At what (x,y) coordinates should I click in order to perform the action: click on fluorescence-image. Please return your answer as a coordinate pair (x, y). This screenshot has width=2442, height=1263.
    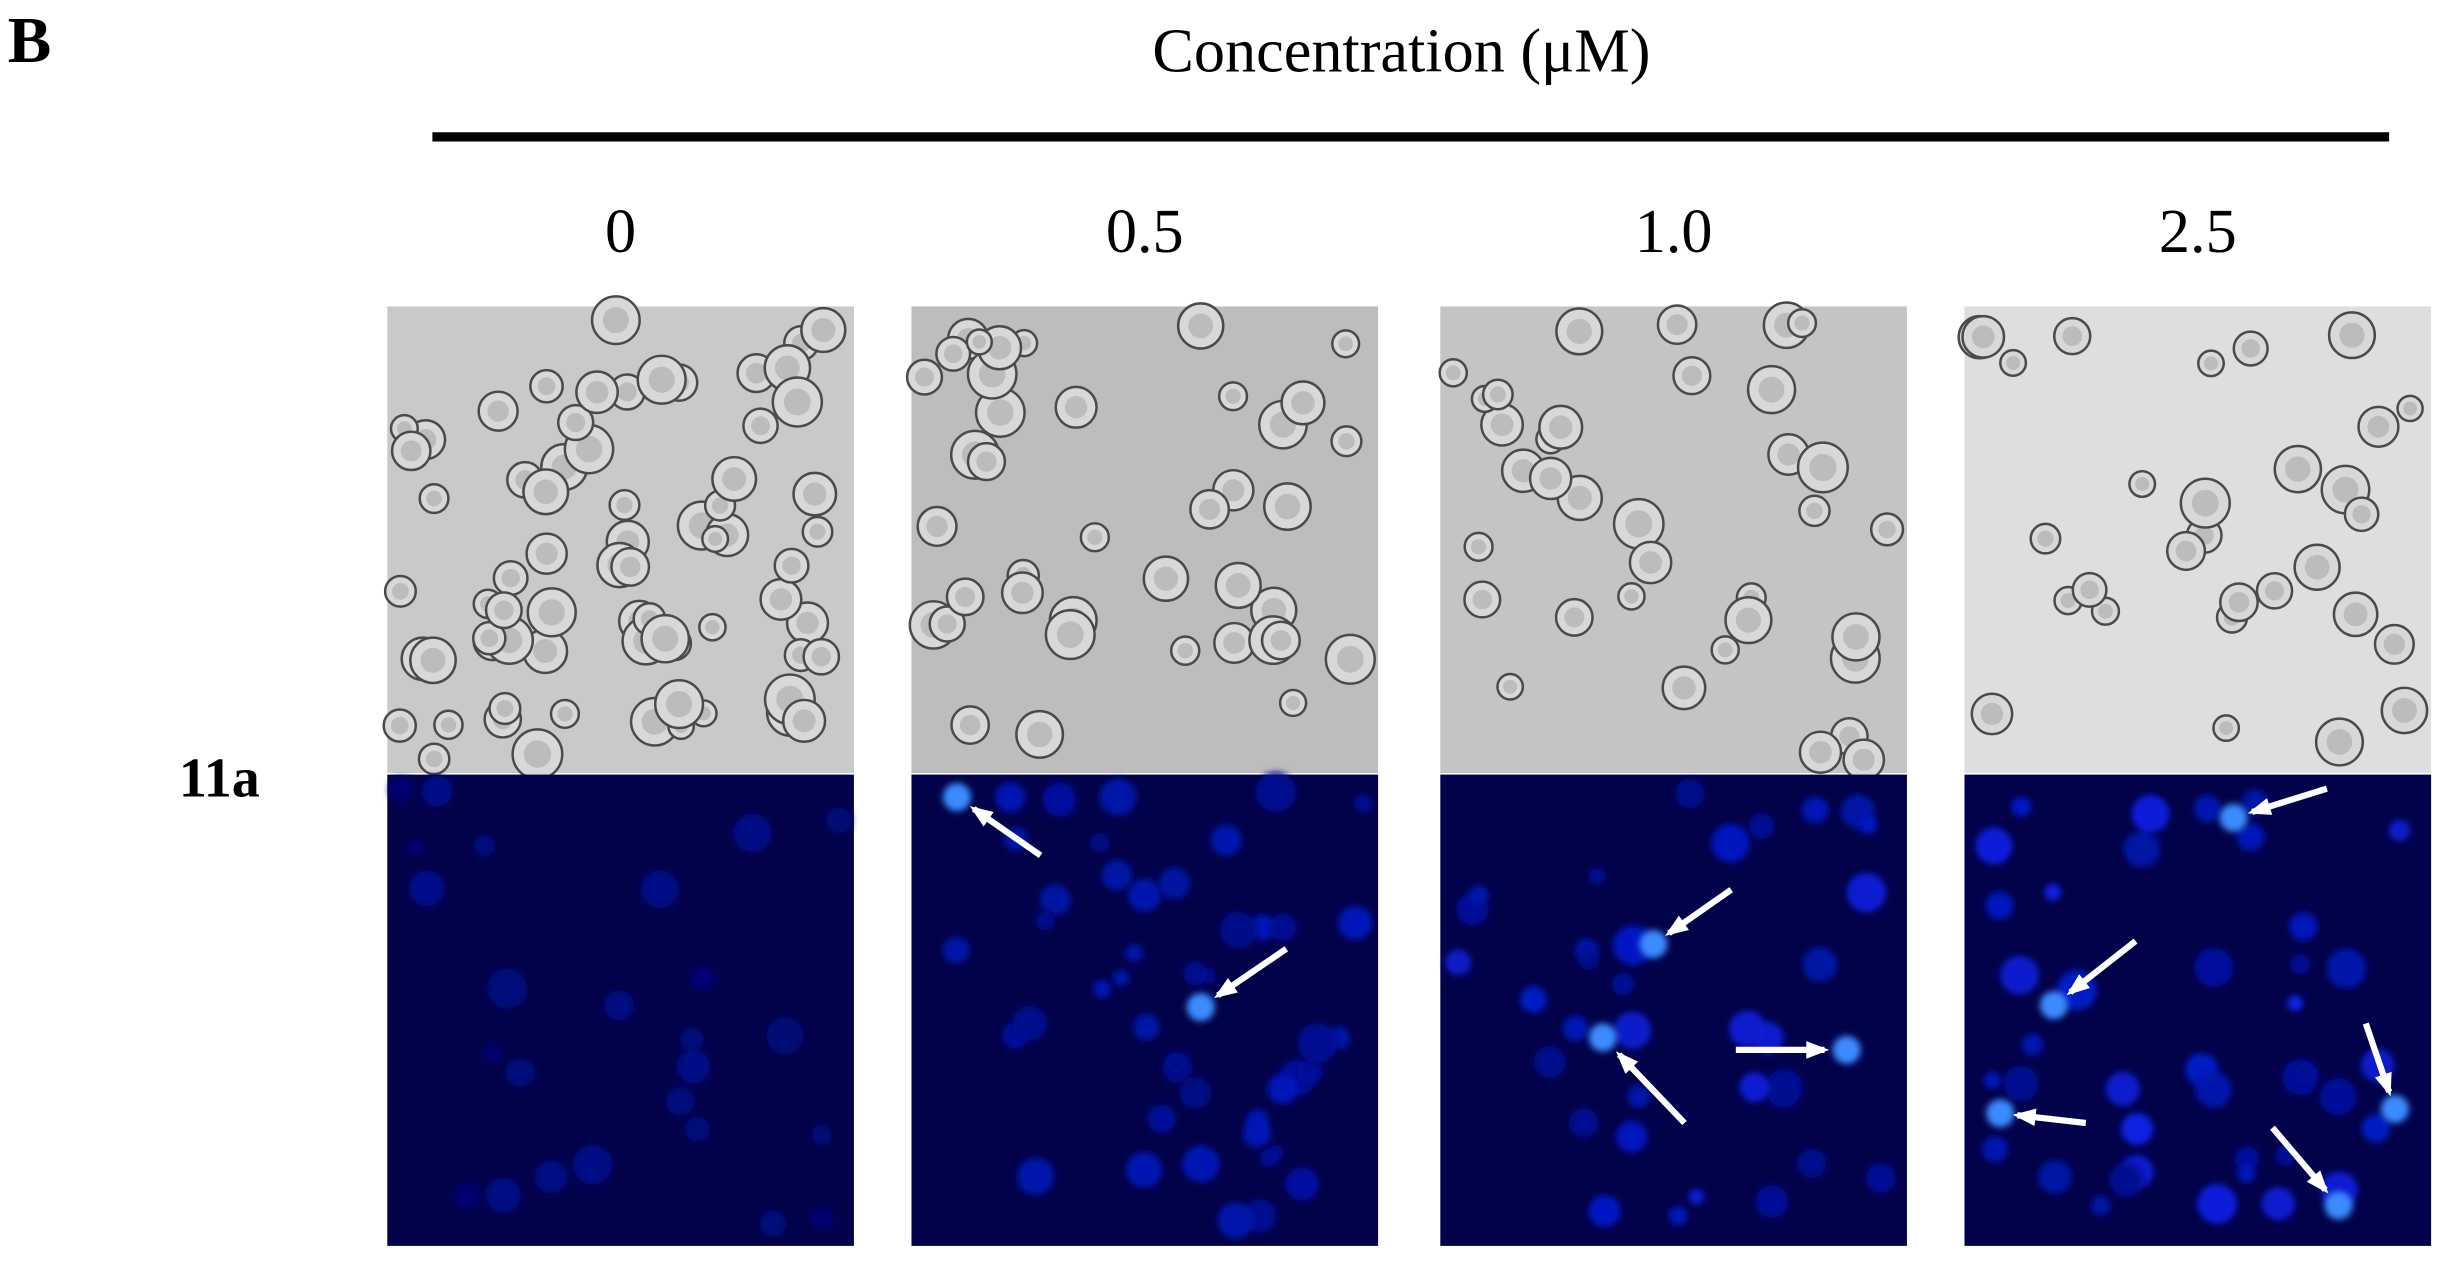
    Looking at the image, I should click on (2198, 1010).